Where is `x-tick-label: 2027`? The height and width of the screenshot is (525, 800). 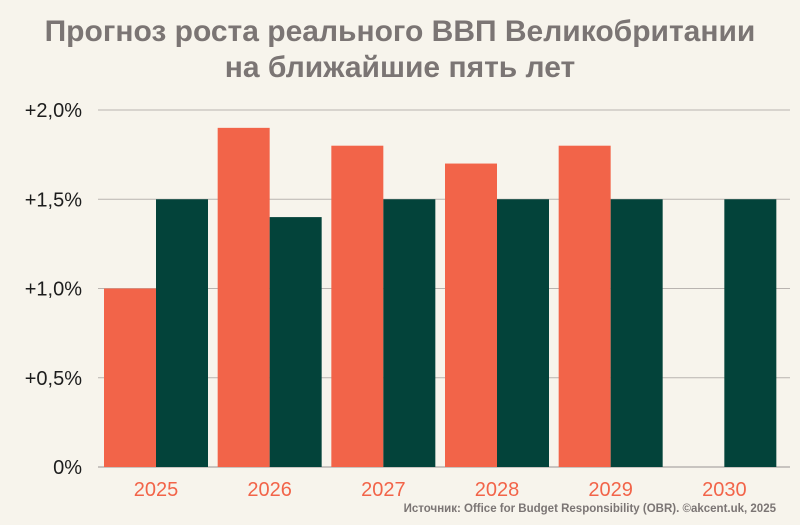 x-tick-label: 2027 is located at coordinates (383, 490).